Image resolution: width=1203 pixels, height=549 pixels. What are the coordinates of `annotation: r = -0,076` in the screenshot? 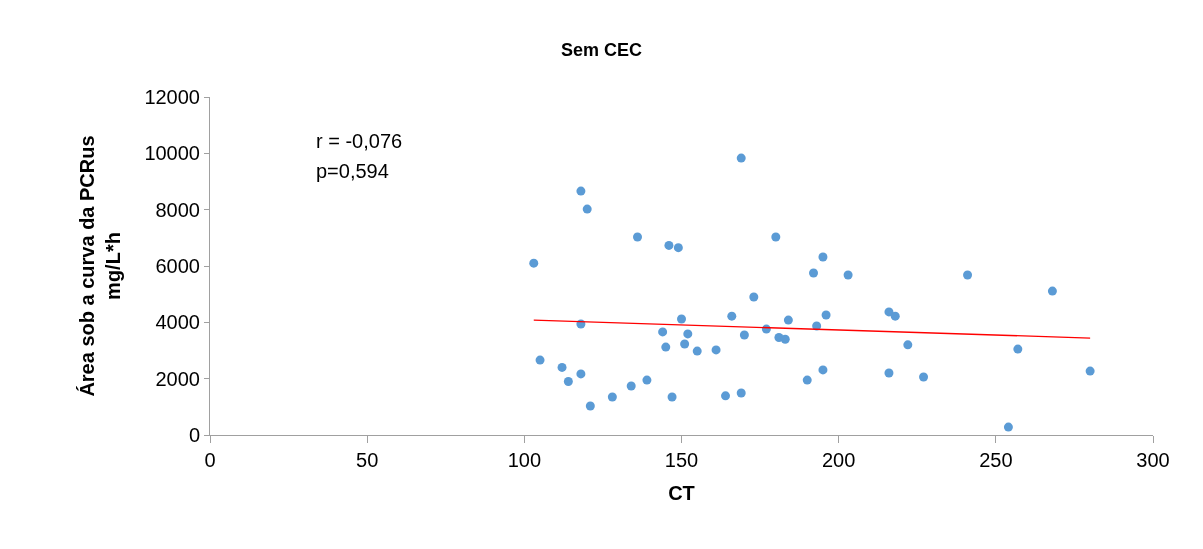 It's located at (359, 141).